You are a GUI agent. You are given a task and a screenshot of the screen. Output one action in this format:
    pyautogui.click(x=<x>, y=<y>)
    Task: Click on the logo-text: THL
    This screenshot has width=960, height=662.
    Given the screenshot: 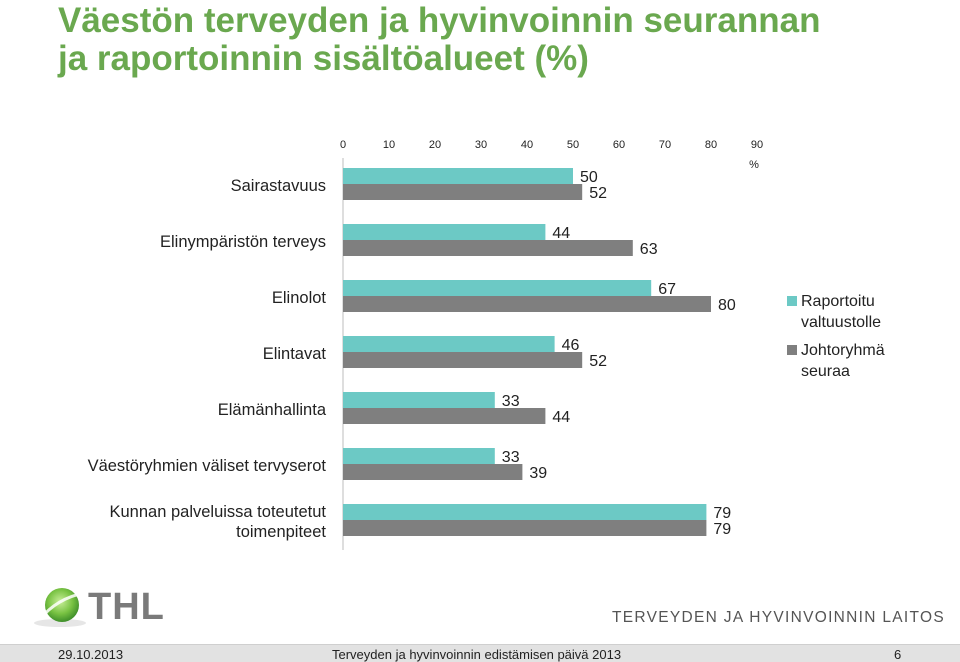 What is the action you would take?
    pyautogui.click(x=126, y=607)
    